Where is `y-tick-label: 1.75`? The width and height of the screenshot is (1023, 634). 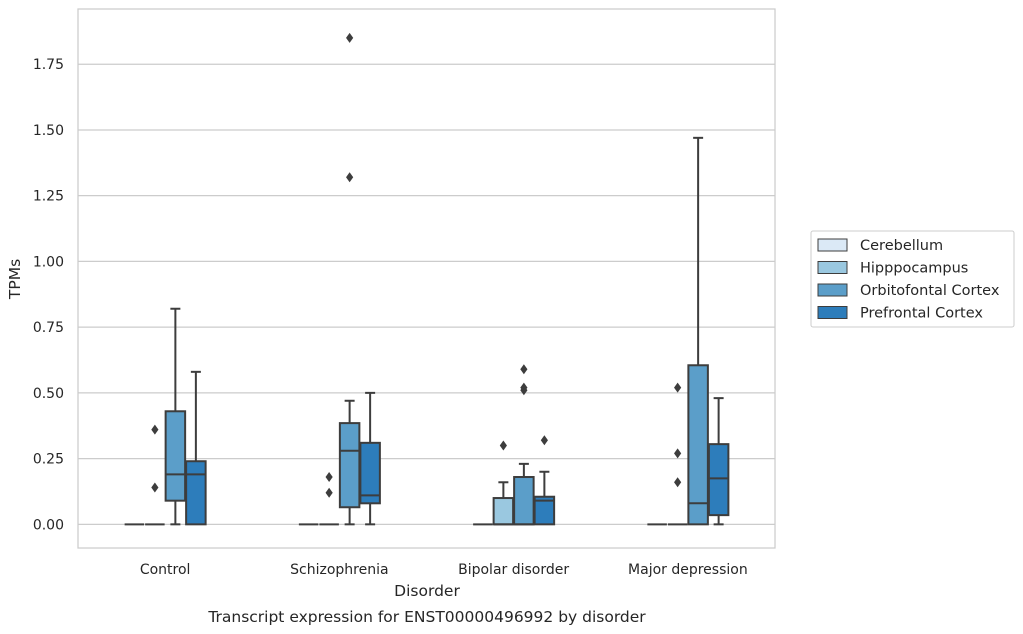 y-tick-label: 1.75 is located at coordinates (48, 65).